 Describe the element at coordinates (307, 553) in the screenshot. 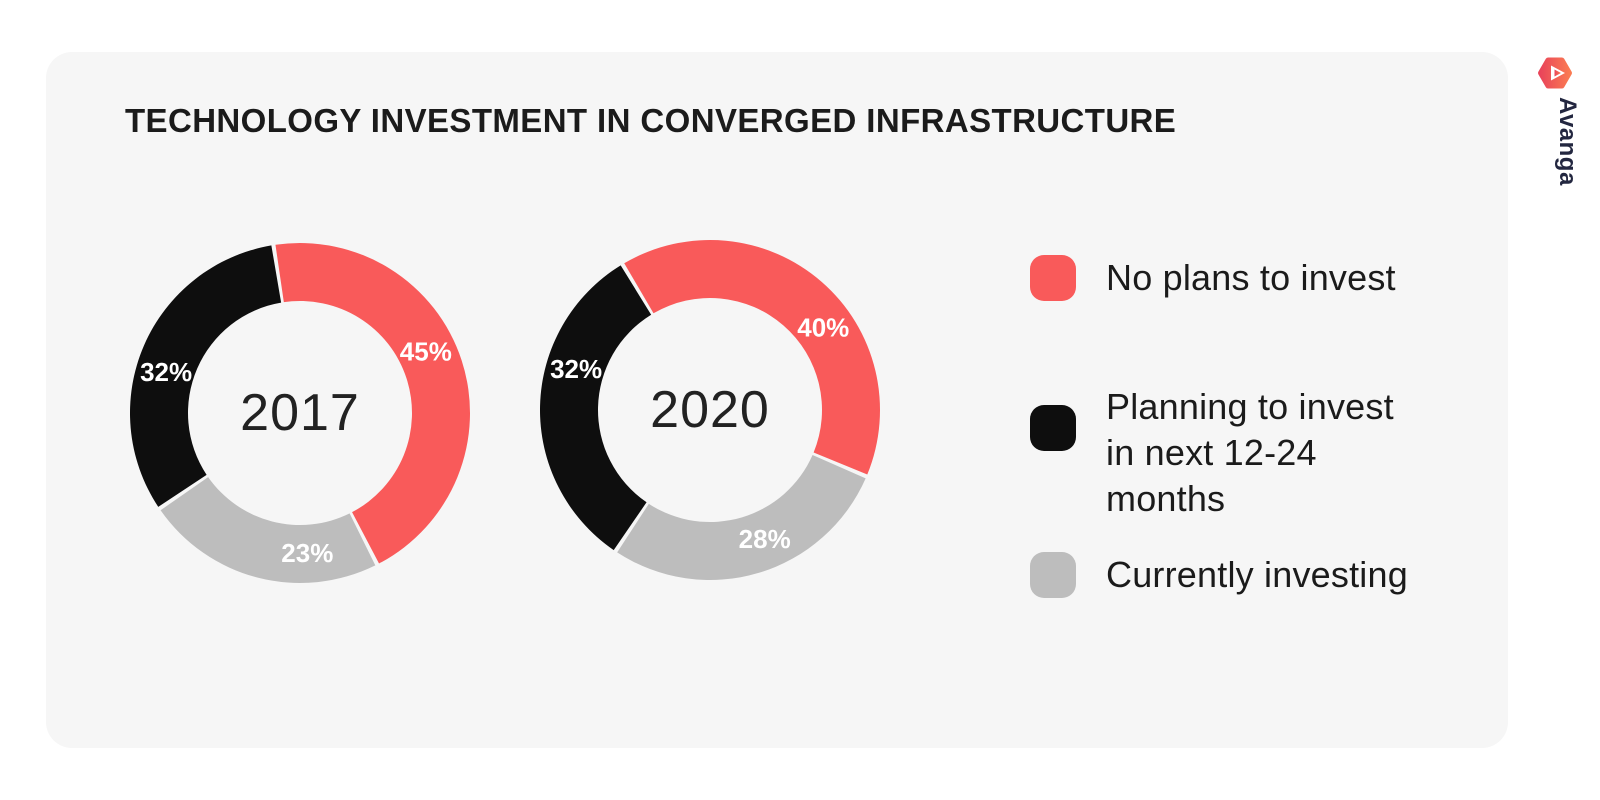

I see `slice-value-label: 23%` at that location.